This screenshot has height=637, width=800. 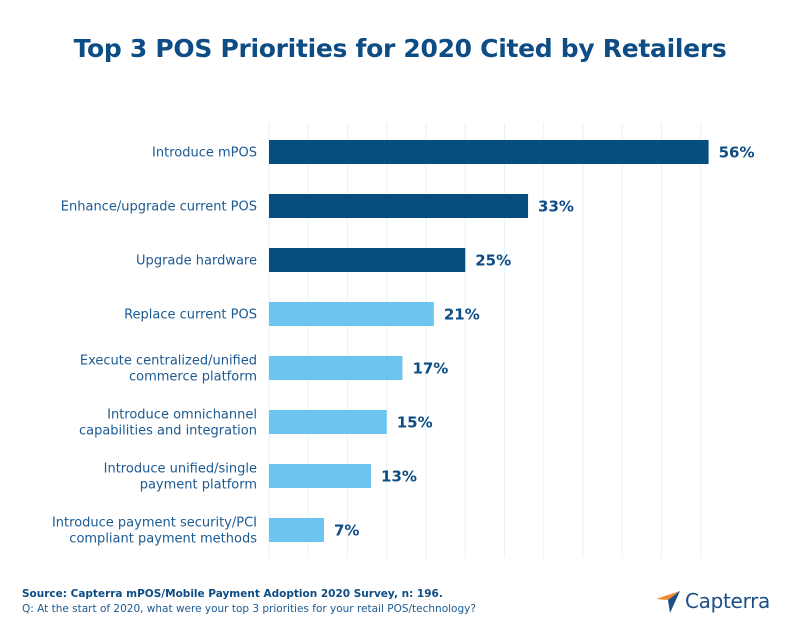 I want to click on value-label: 15%, so click(x=415, y=423).